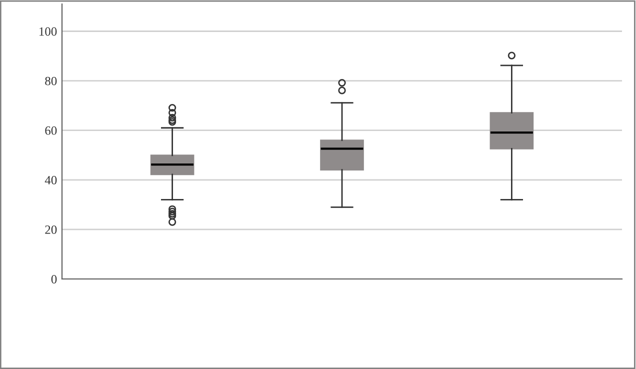 Image resolution: width=636 pixels, height=369 pixels. I want to click on y-tick-label: 100, so click(48, 31).